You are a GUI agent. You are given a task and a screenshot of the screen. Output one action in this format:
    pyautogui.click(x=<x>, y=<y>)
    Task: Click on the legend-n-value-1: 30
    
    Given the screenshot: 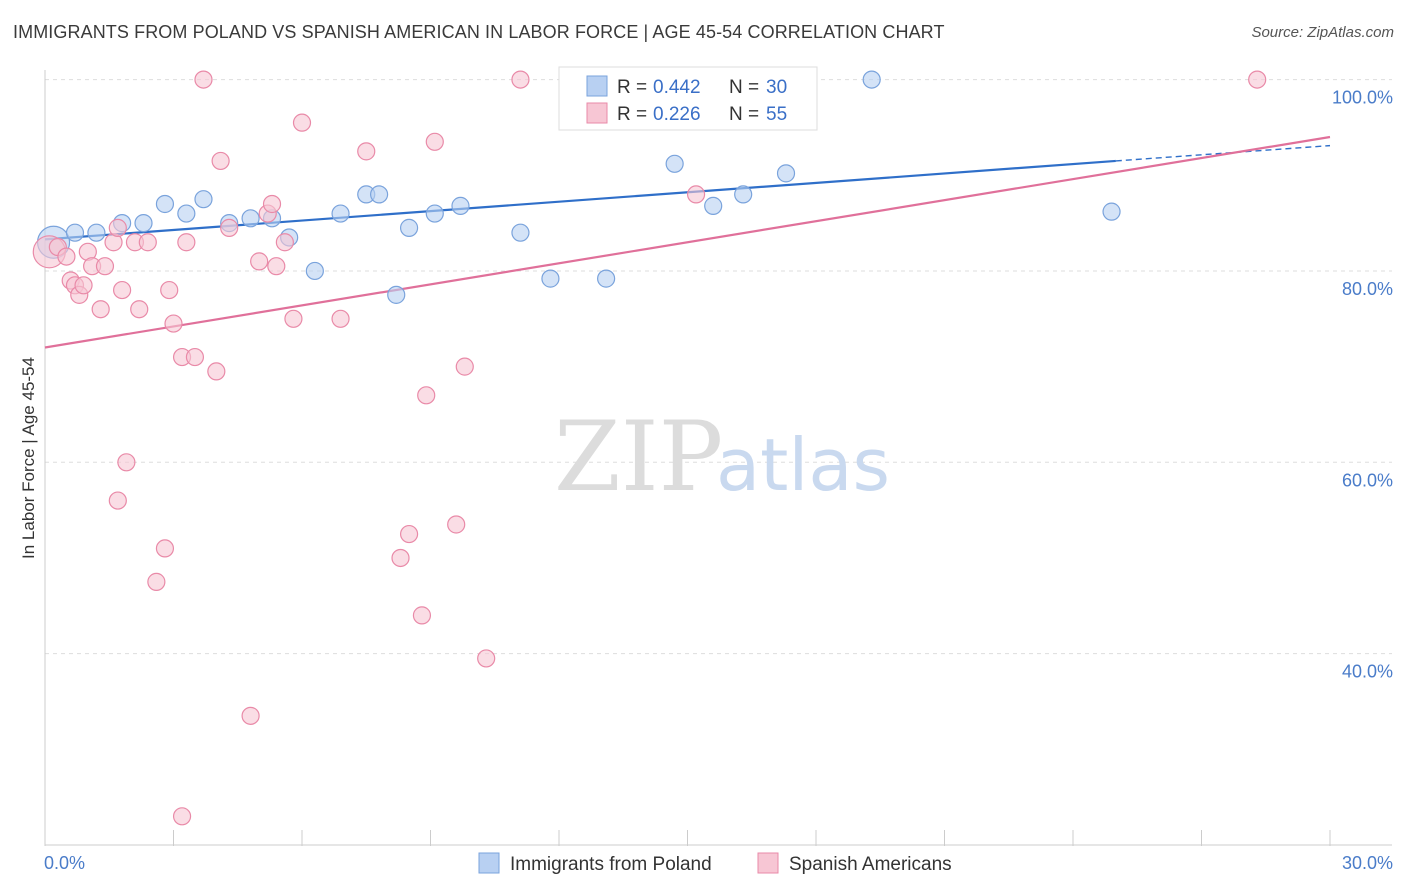 What is the action you would take?
    pyautogui.click(x=776, y=87)
    